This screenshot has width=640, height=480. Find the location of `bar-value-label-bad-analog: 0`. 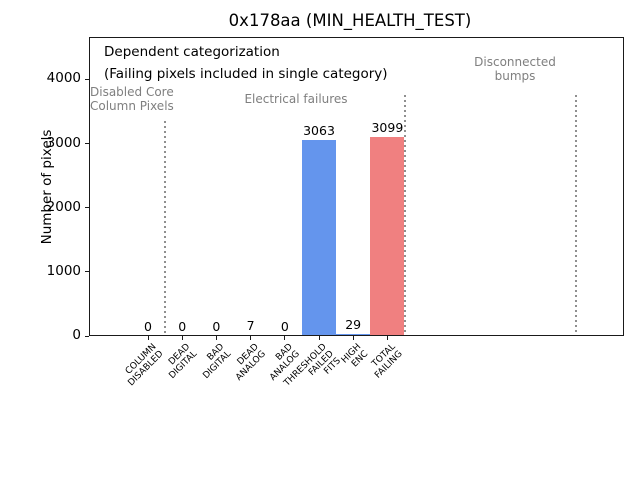

bar-value-label-bad-analog: 0 is located at coordinates (284, 326).